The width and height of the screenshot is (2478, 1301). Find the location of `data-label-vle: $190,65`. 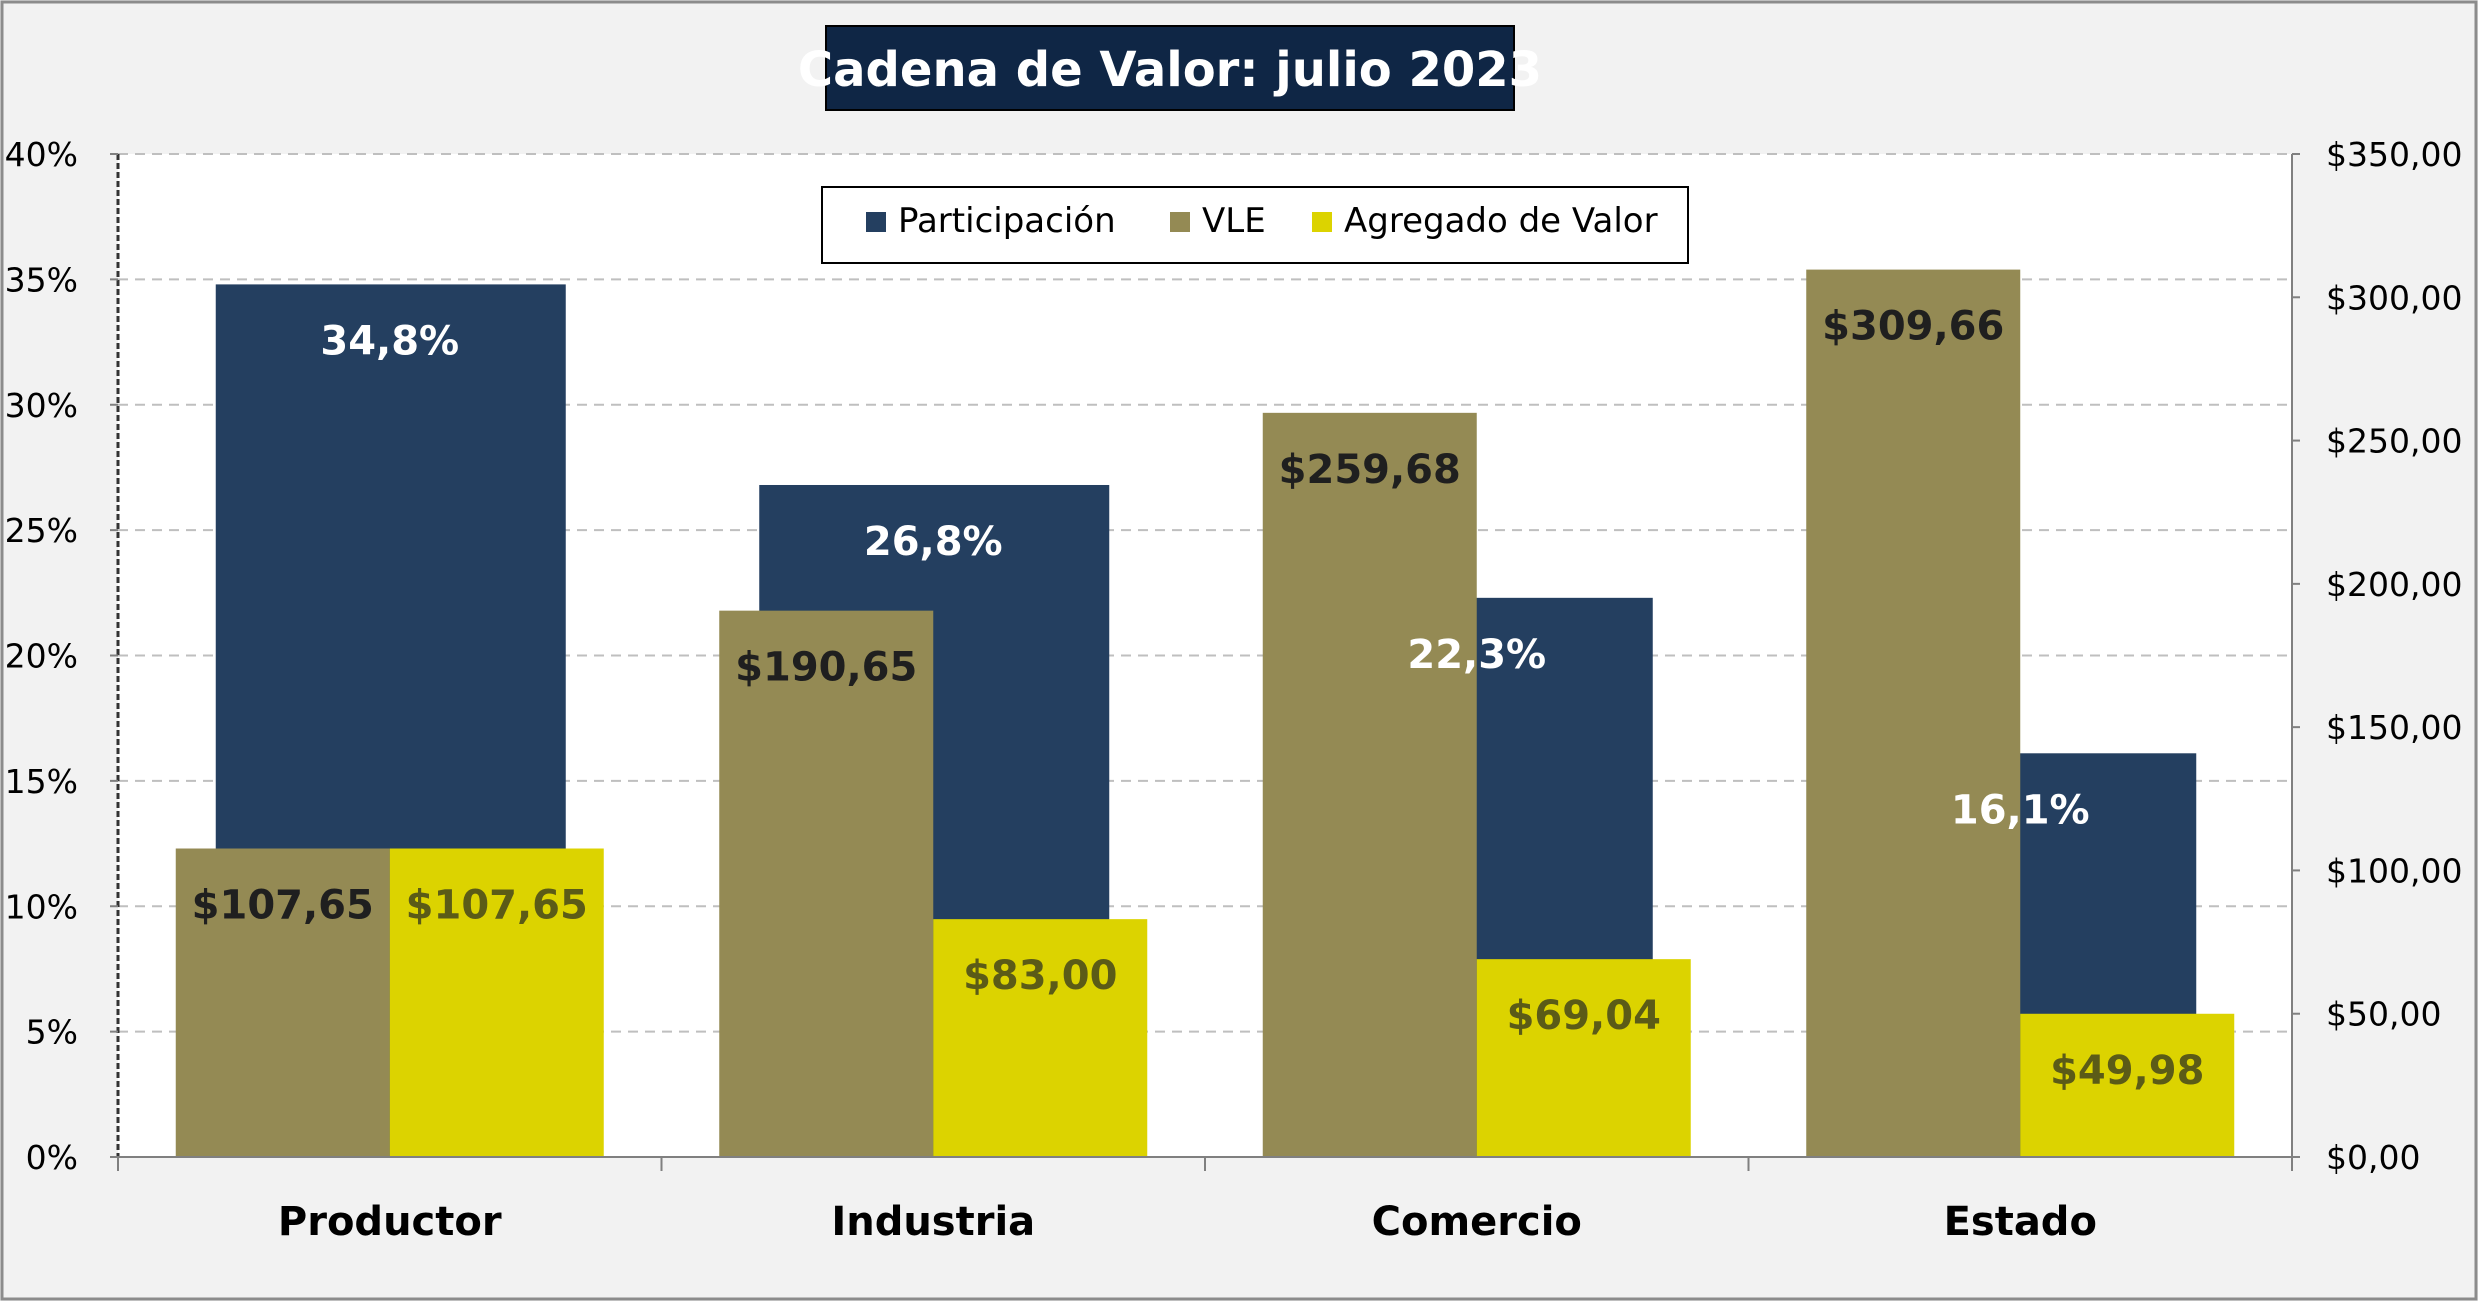

data-label-vle: $190,65 is located at coordinates (826, 668).